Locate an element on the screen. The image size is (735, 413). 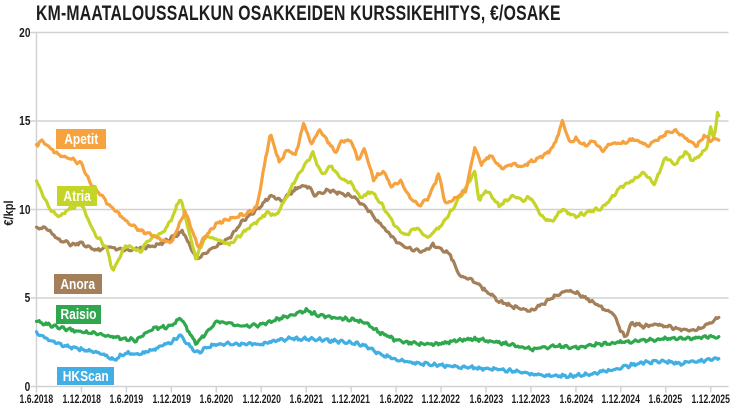
series-label-text: Raisio is located at coordinates (78, 314).